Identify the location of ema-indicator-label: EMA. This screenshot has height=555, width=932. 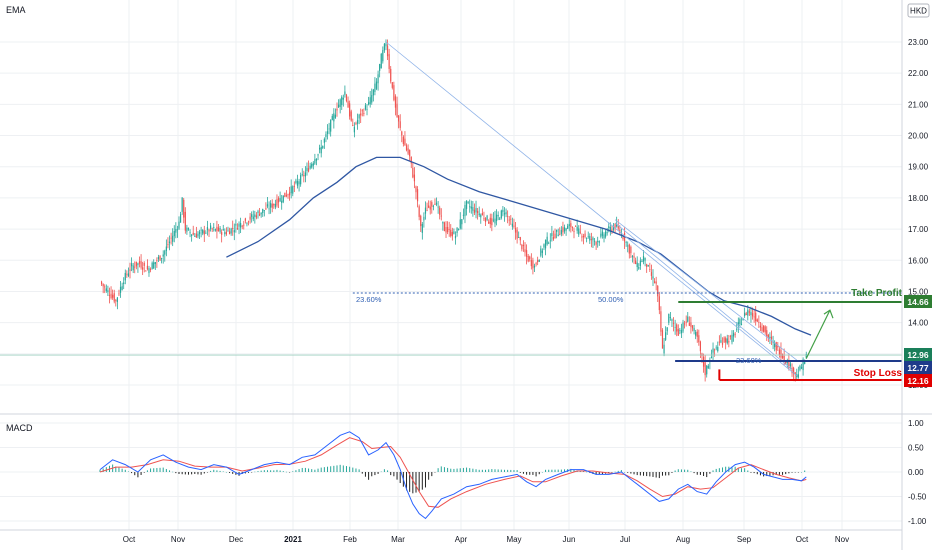
(16, 10).